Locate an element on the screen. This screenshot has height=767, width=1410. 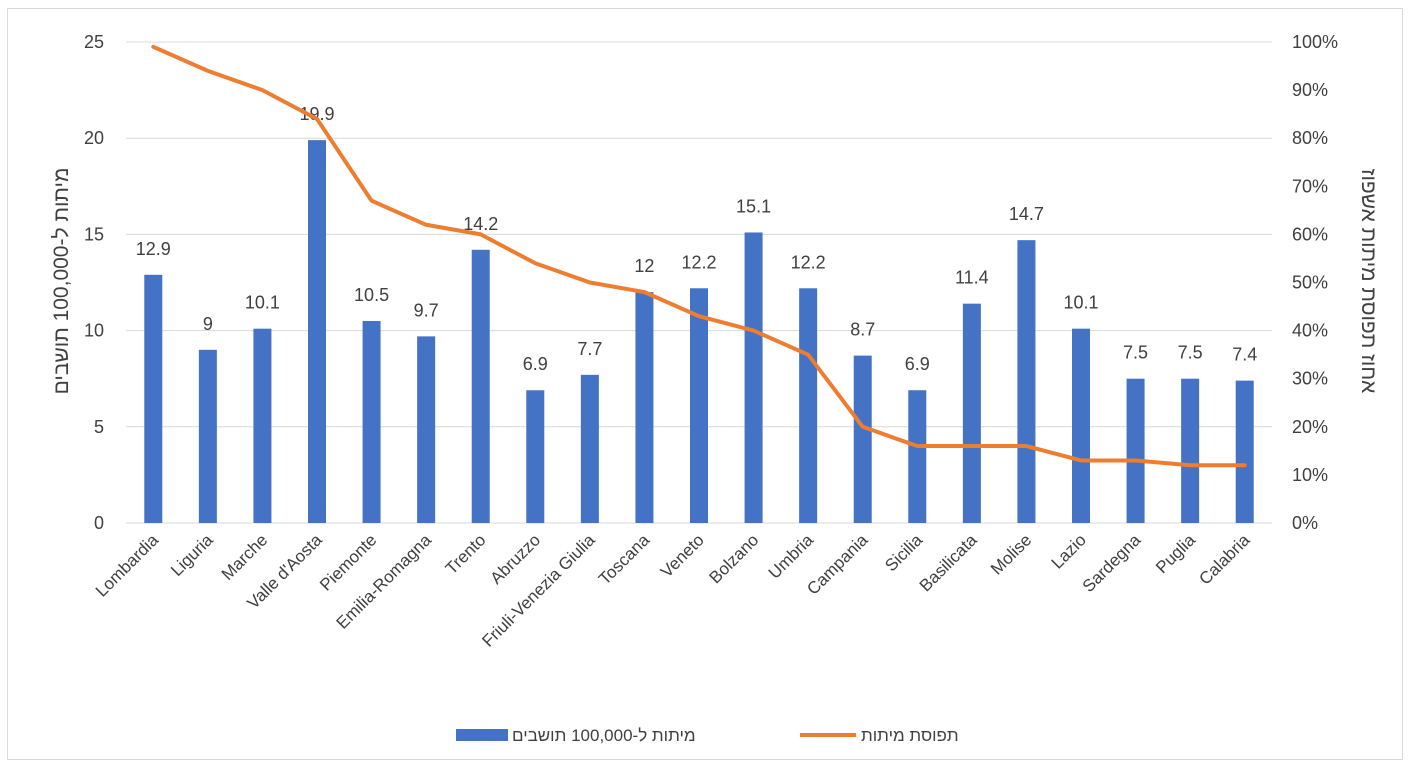
category-label: Umbria is located at coordinates (791, 556).